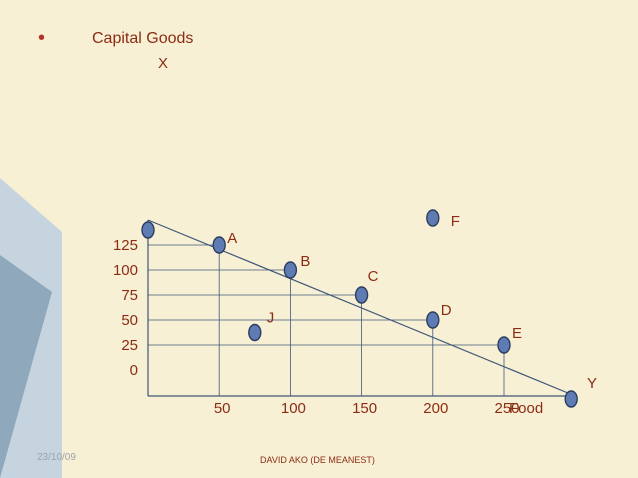  I want to click on slide-footer: DAVID AKO (DE MEANEST), so click(317, 460).